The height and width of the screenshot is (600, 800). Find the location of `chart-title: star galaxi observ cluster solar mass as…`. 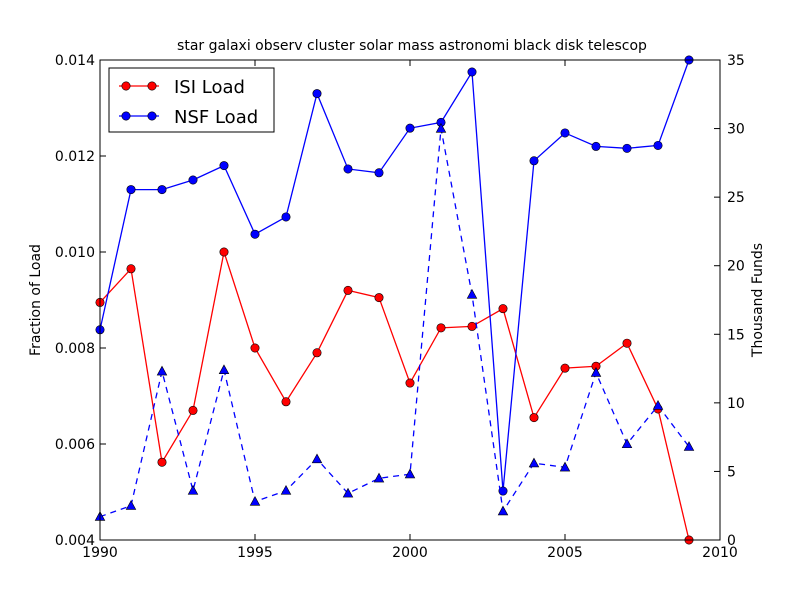

chart-title: star galaxi observ cluster solar mass as… is located at coordinates (412, 46).